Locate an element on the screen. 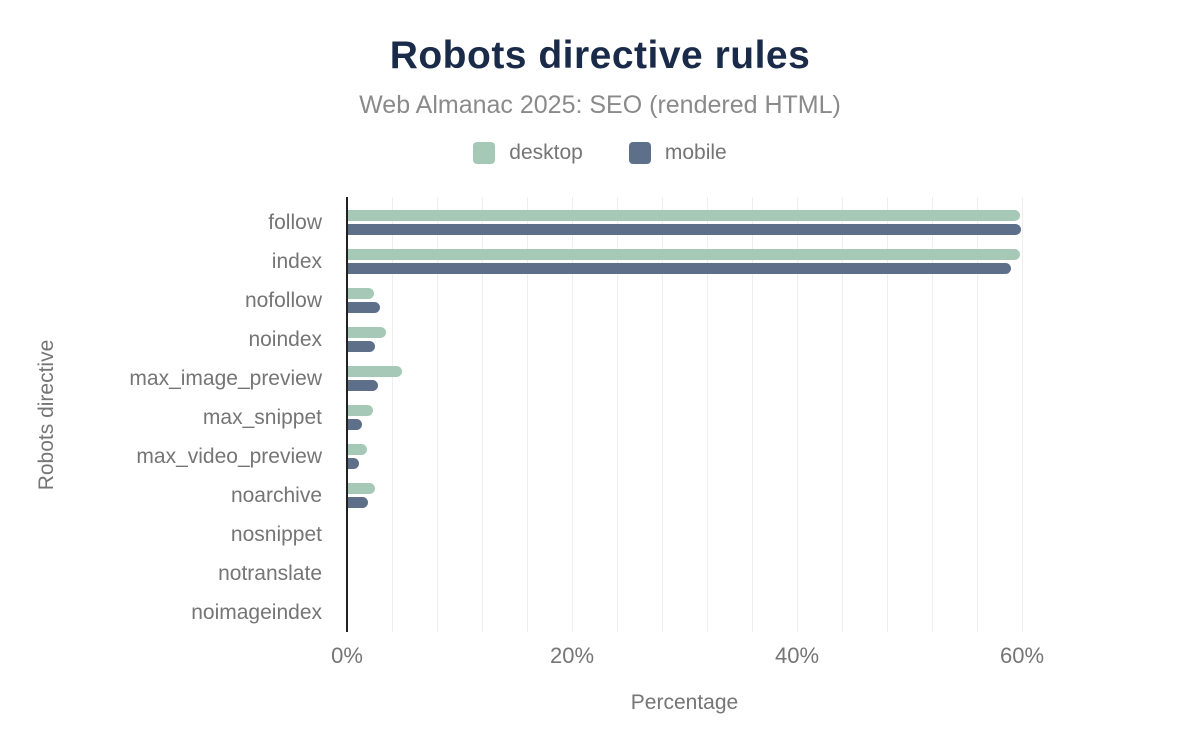 This screenshot has height=742, width=1200. legend-item-desktop: desktop is located at coordinates (528, 153).